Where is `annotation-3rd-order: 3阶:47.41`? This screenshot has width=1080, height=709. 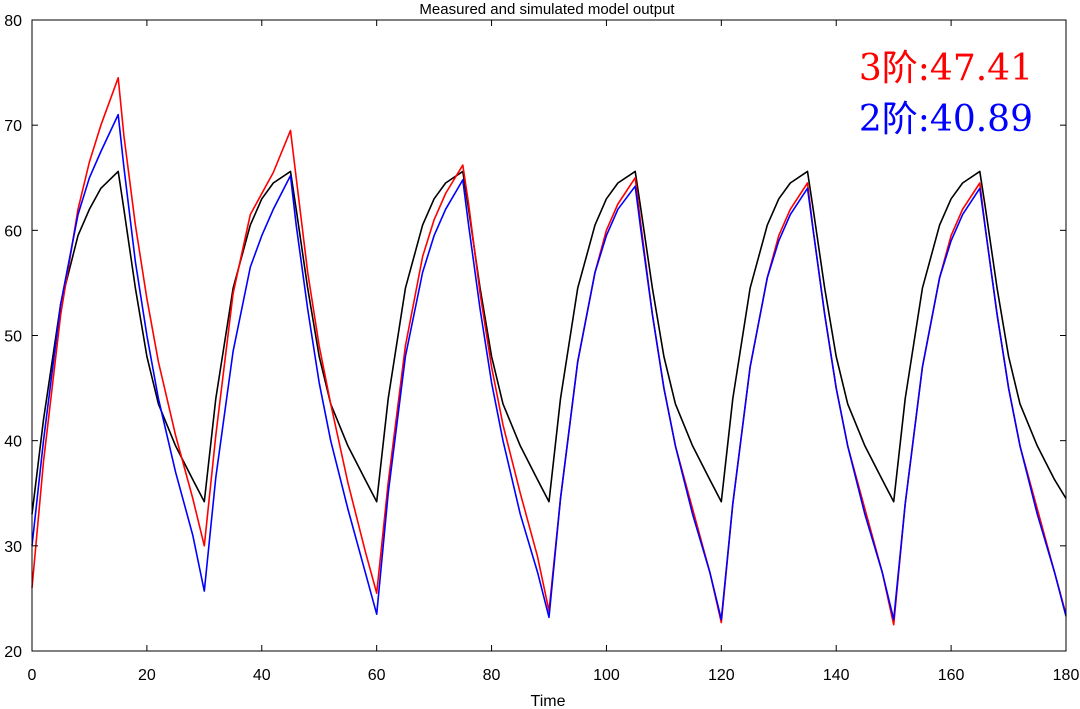
annotation-3rd-order: 3阶:47.41 is located at coordinates (946, 68).